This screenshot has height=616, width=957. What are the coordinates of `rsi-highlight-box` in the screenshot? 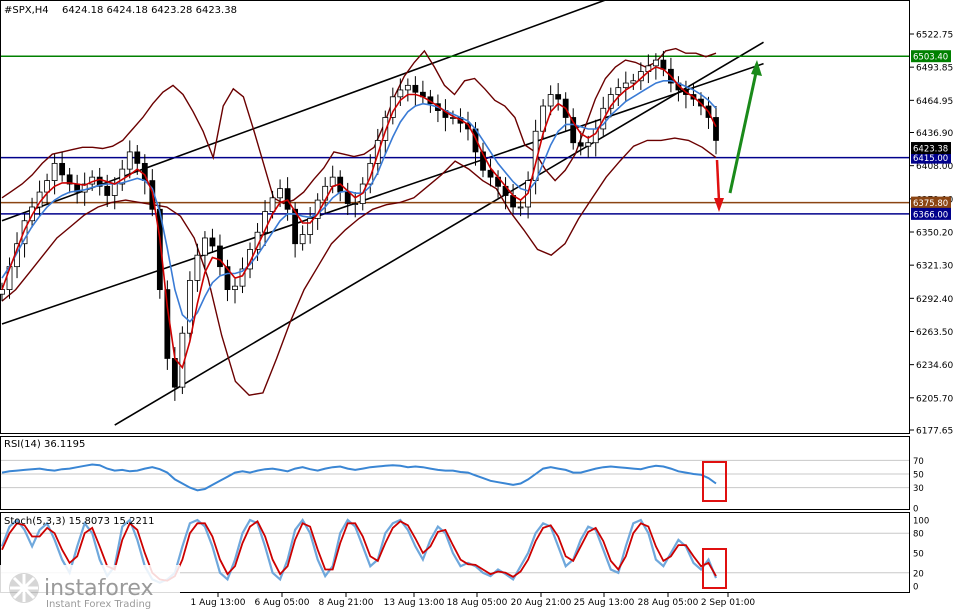 It's located at (714, 481).